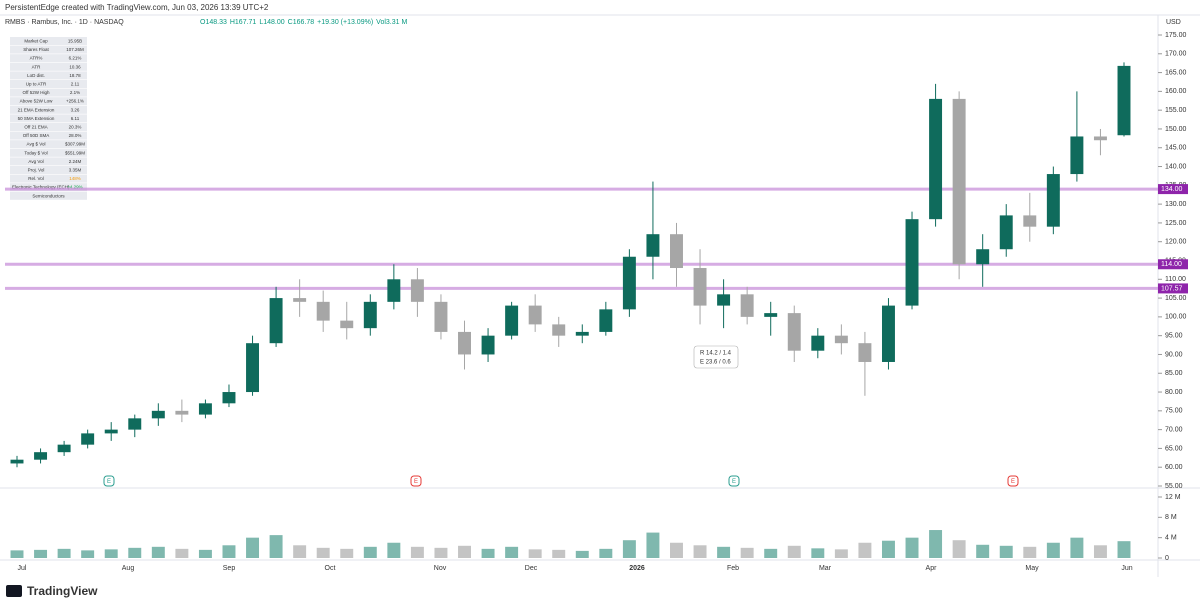 The image size is (1200, 607). Describe the element at coordinates (1174, 429) in the screenshot. I see `y-tick-label: 70.00` at that location.